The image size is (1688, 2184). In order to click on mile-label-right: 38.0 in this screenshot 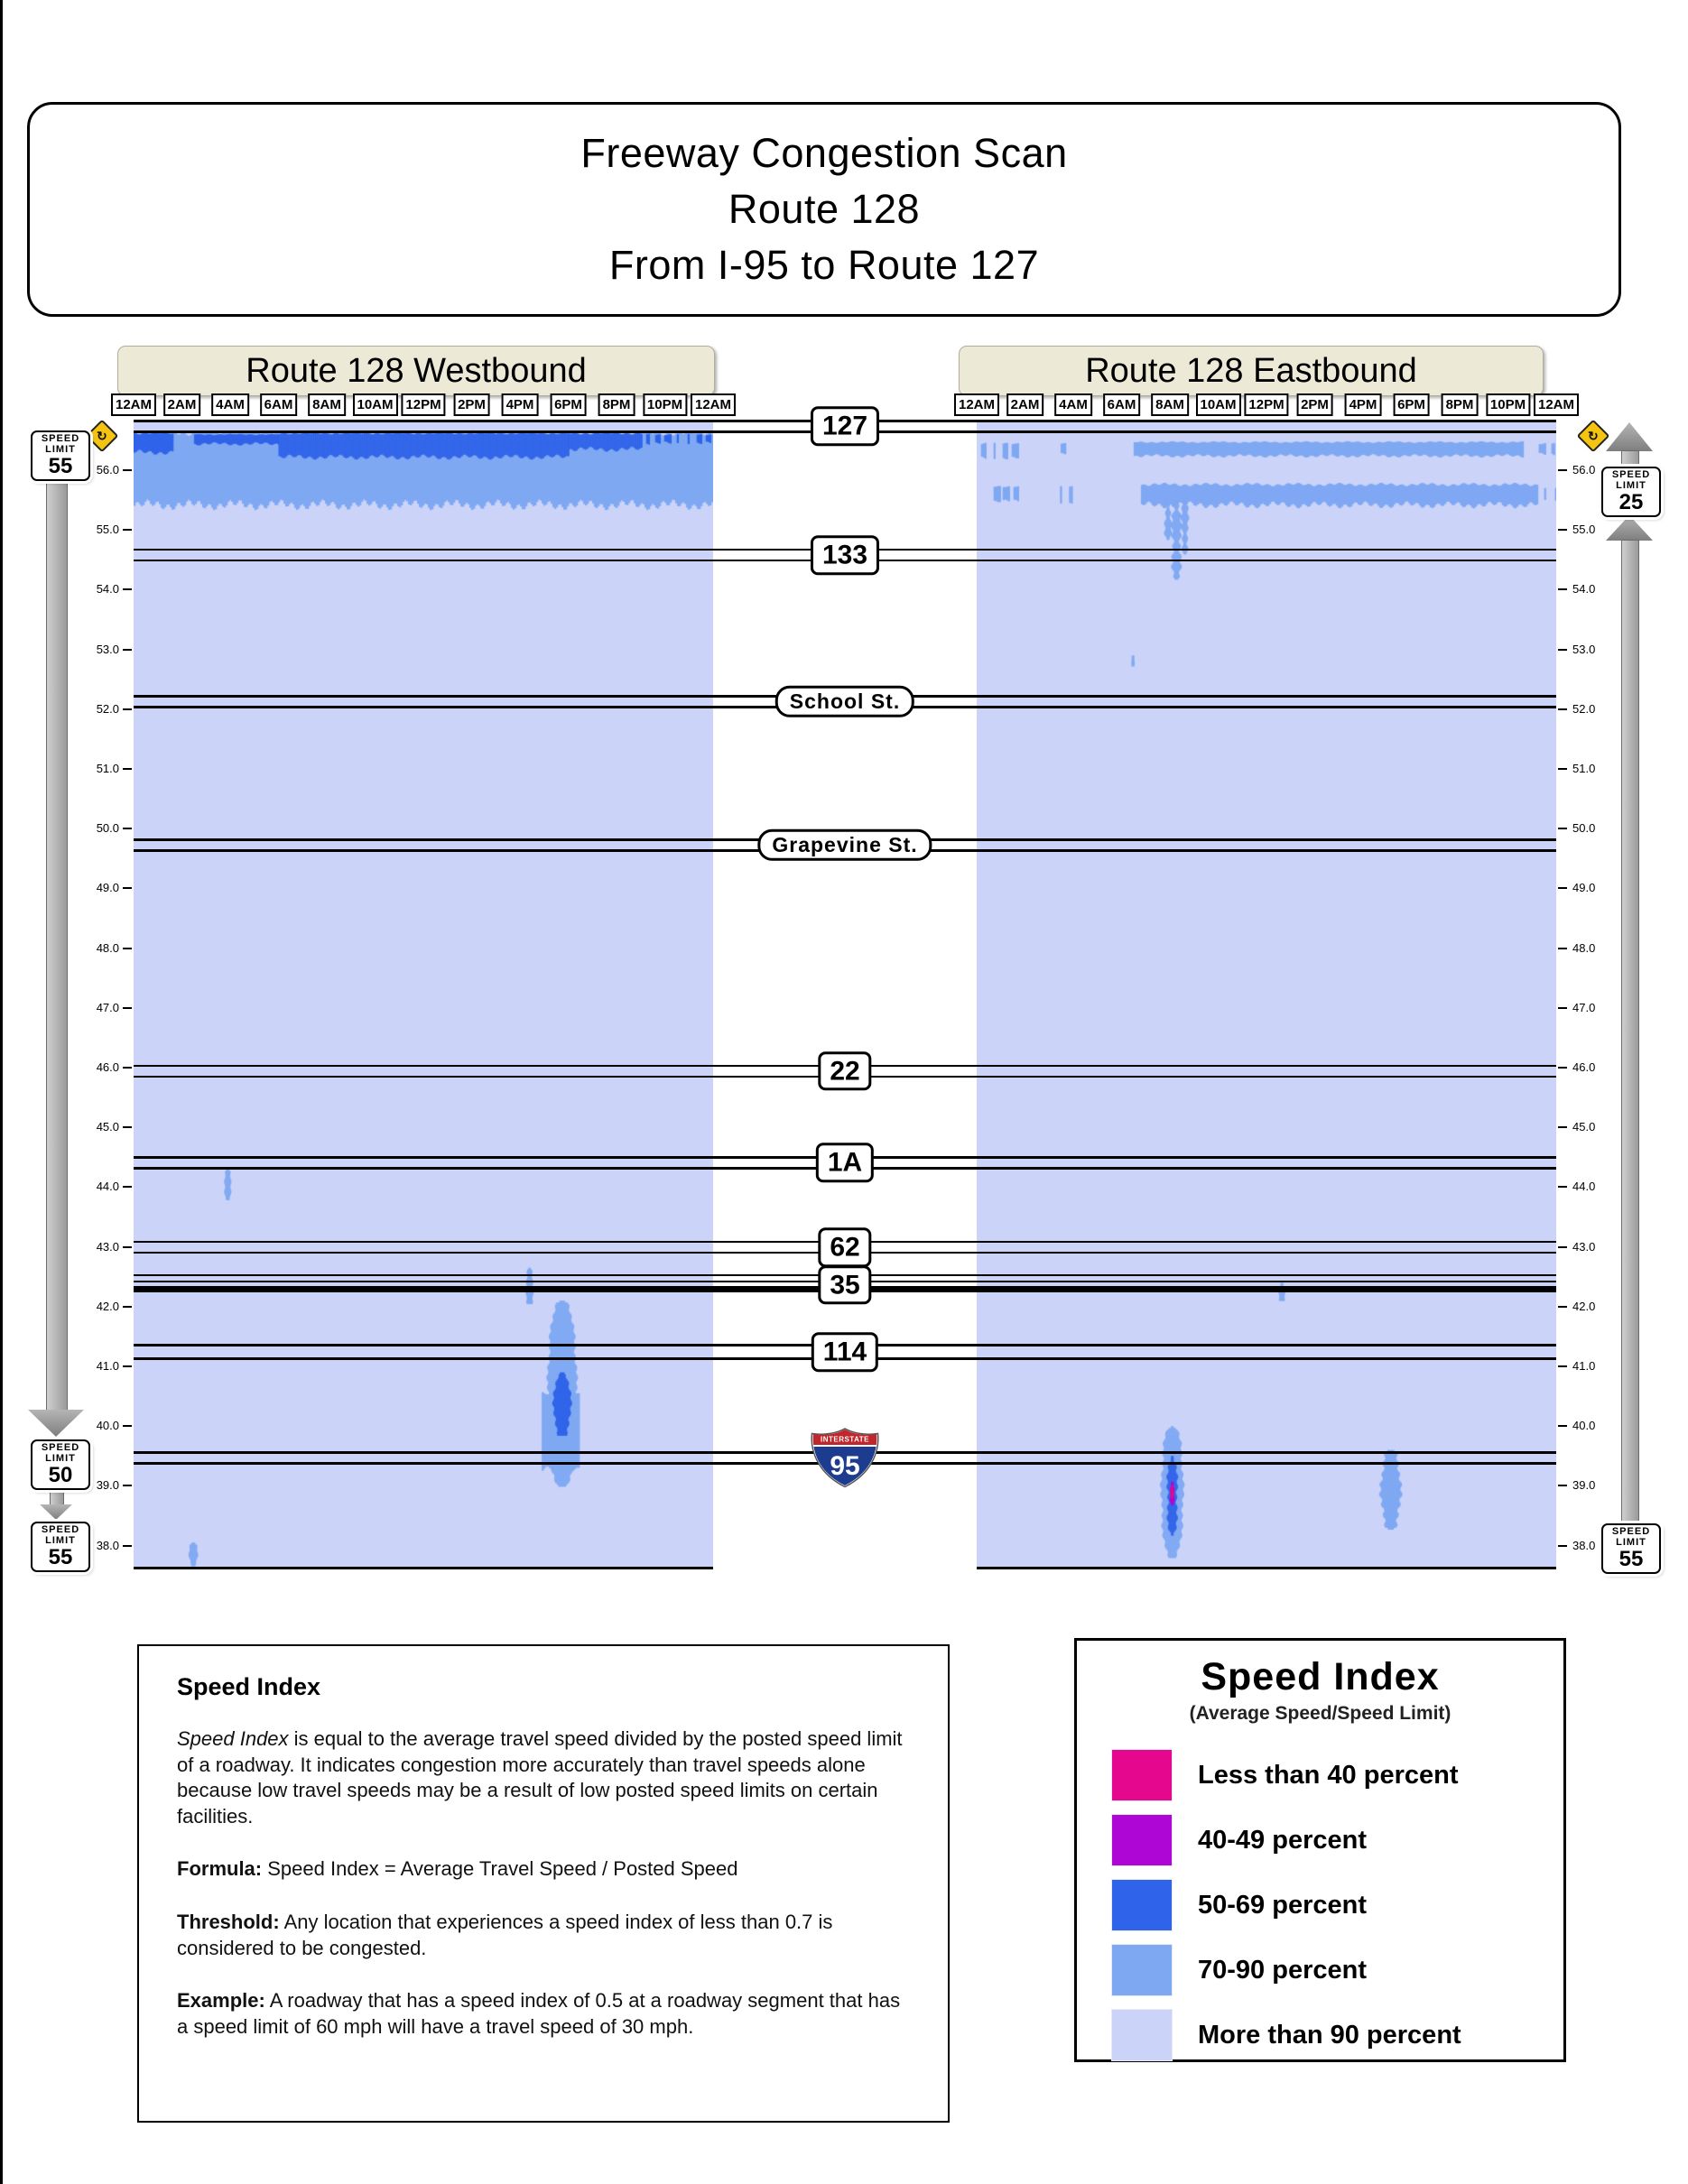, I will do `click(1584, 1545)`.